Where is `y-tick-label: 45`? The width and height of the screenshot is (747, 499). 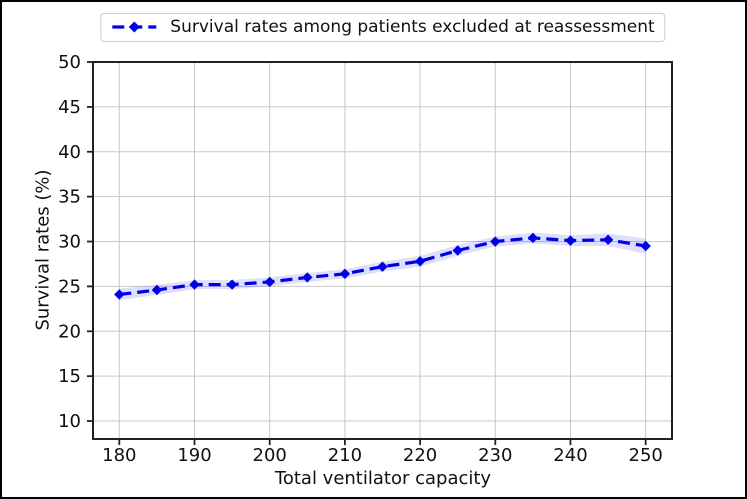
y-tick-label: 45 is located at coordinates (69, 107).